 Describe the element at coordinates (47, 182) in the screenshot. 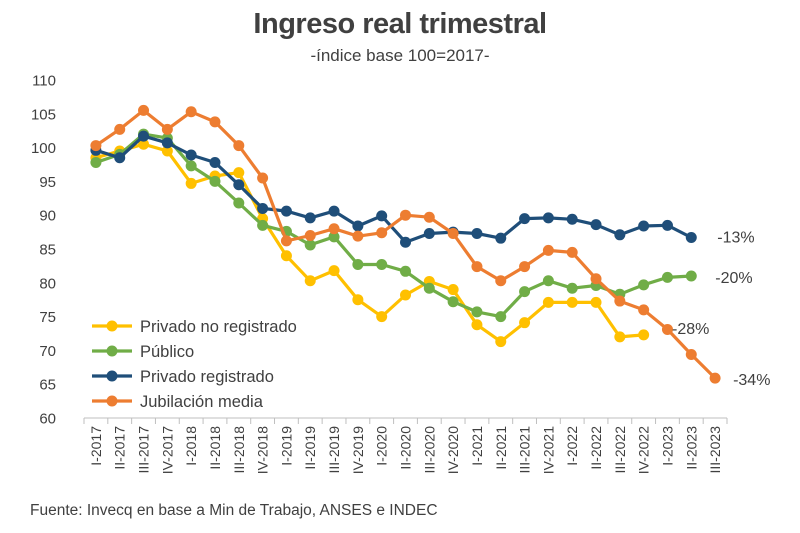

I see `y-tick-label: 95` at that location.